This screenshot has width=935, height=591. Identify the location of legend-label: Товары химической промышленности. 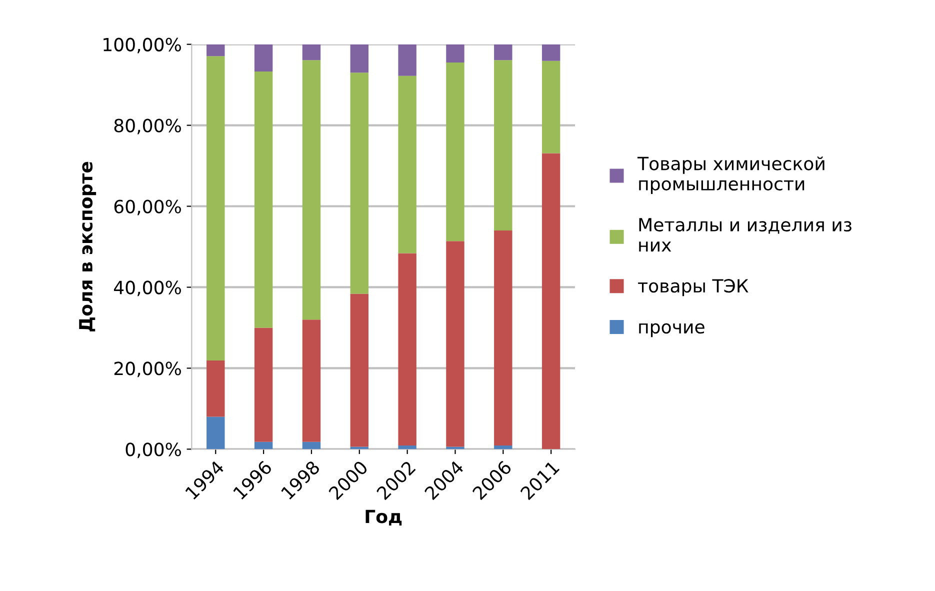
(730, 175).